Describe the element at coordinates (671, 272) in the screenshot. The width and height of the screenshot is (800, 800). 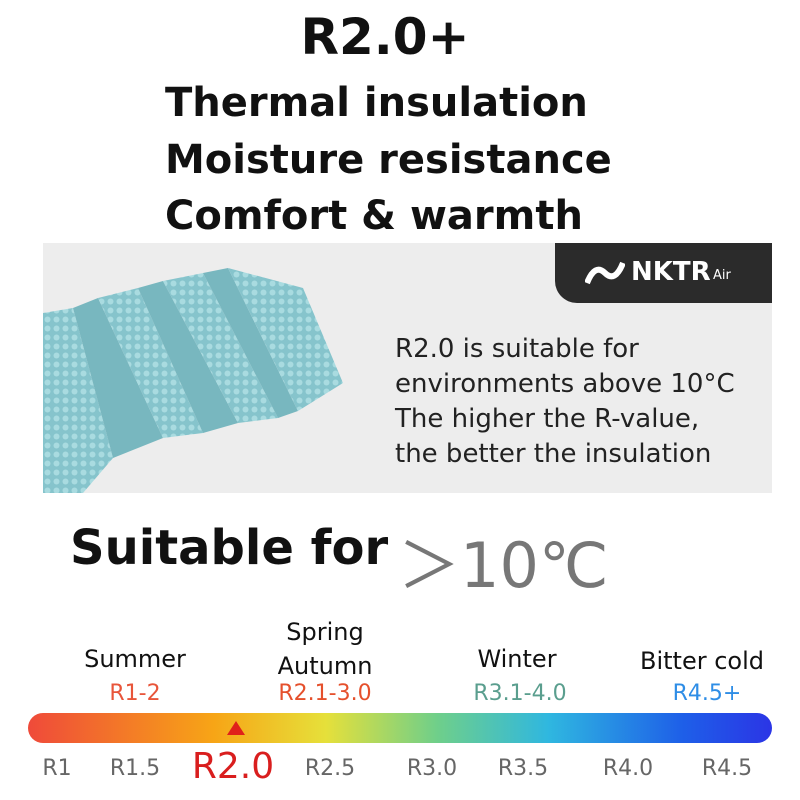
I see `brand: NKTR` at that location.